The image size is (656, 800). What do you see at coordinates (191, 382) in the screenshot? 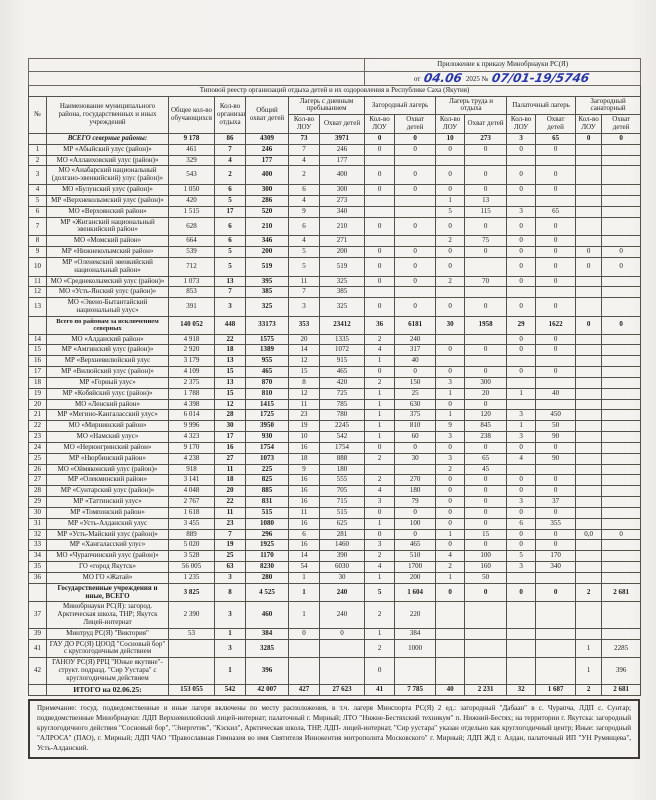
I see `value-cell: 2 375` at bounding box center [191, 382].